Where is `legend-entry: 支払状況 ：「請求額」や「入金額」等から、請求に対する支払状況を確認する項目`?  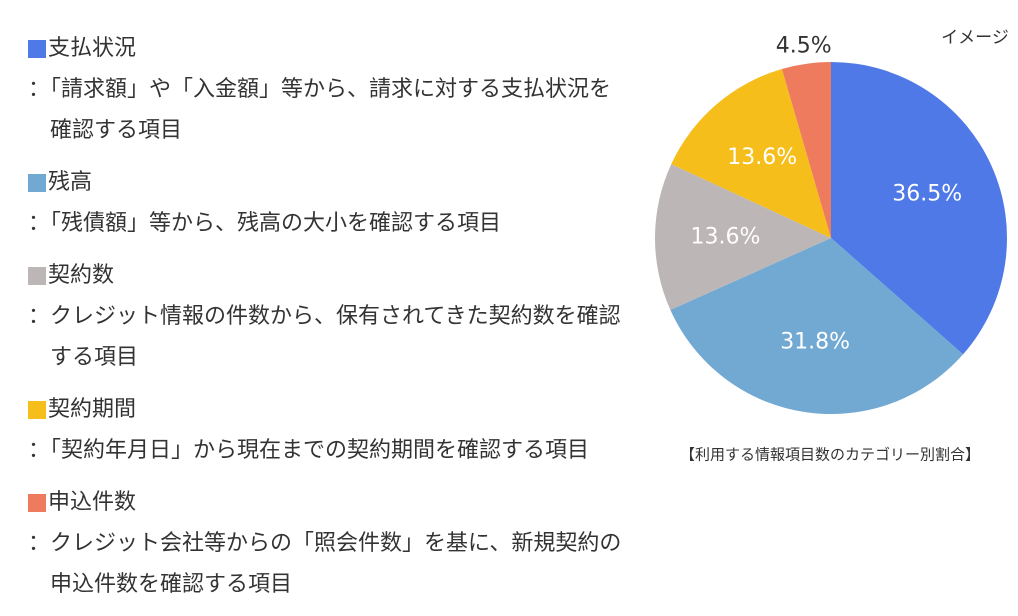
legend-entry: 支払状況 ：「請求額」や「入金額」等から、請求に対する支払状況を確認する項目 is located at coordinates (328, 89).